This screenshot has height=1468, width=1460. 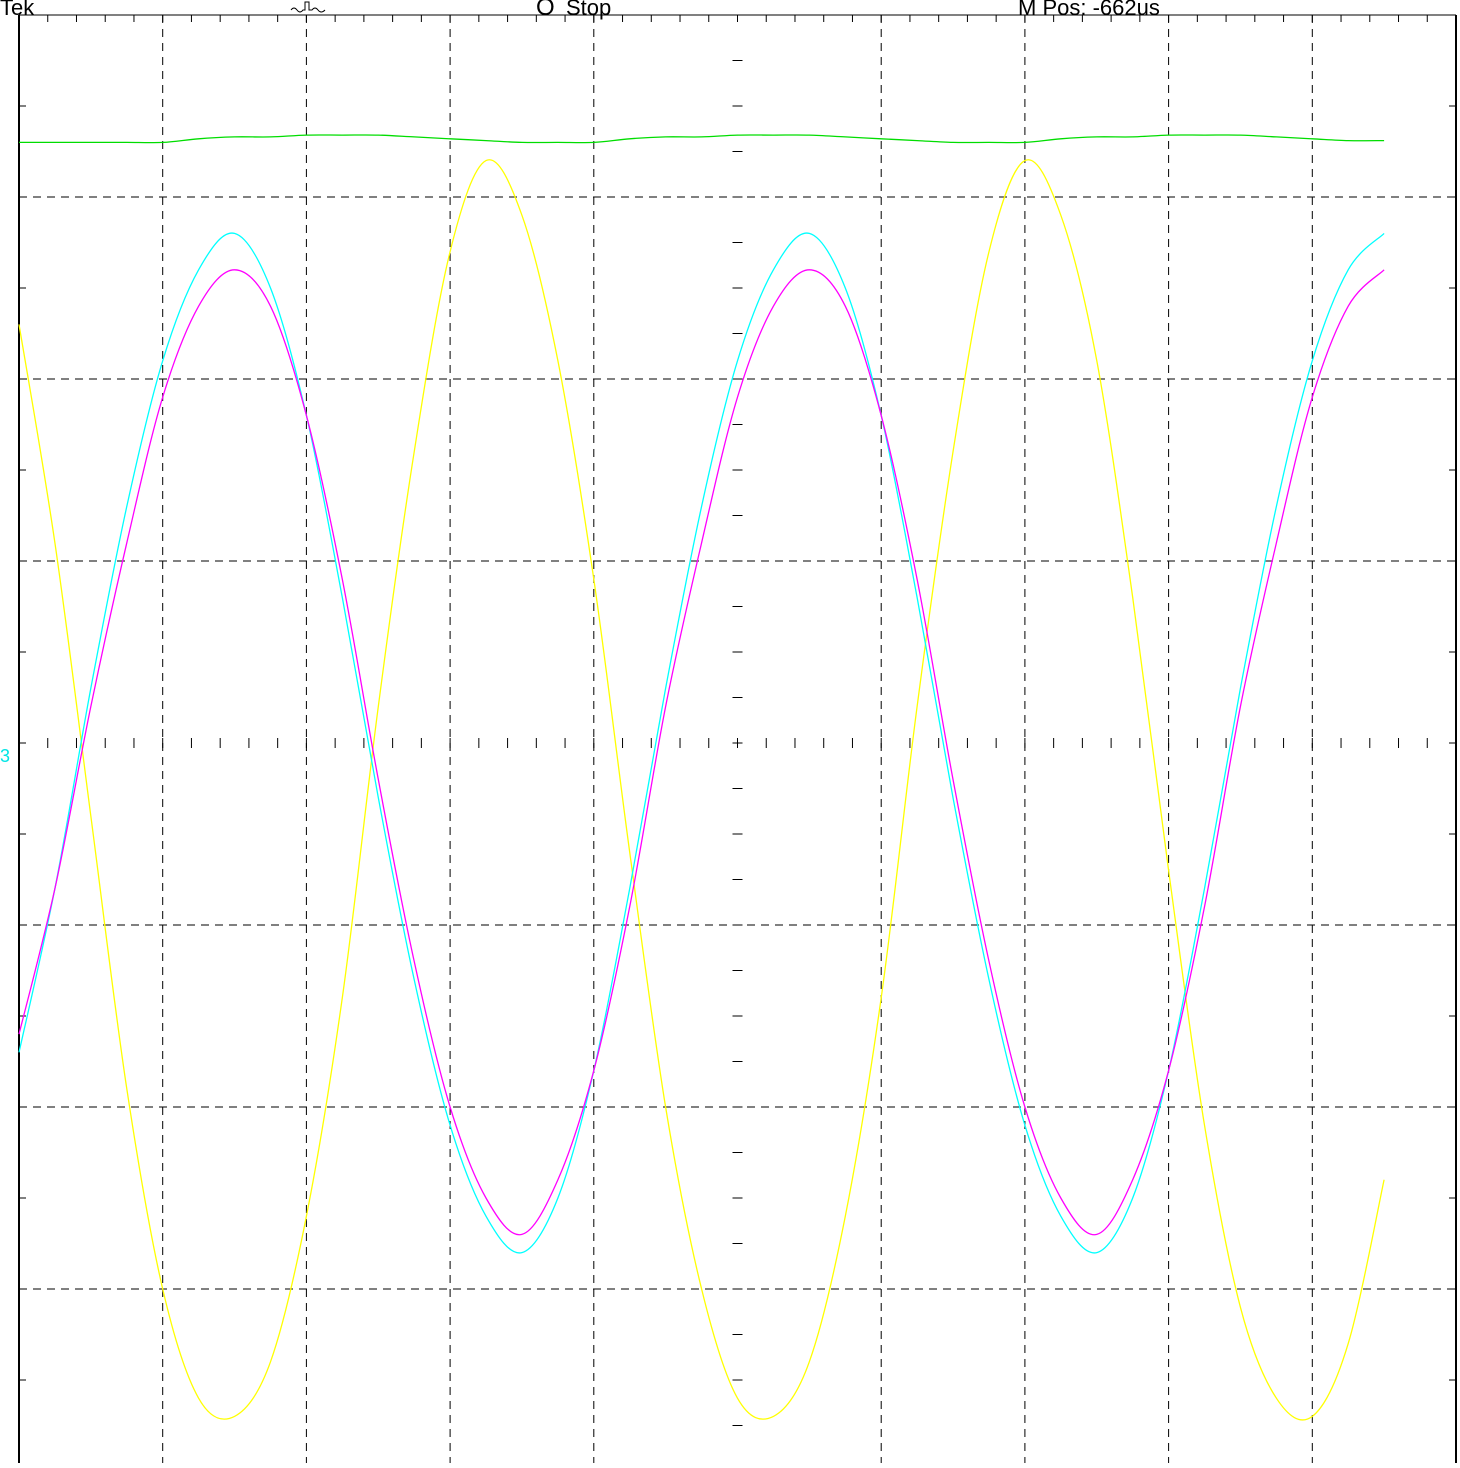 I want to click on trigger-waveform-icon, so click(x=308, y=7).